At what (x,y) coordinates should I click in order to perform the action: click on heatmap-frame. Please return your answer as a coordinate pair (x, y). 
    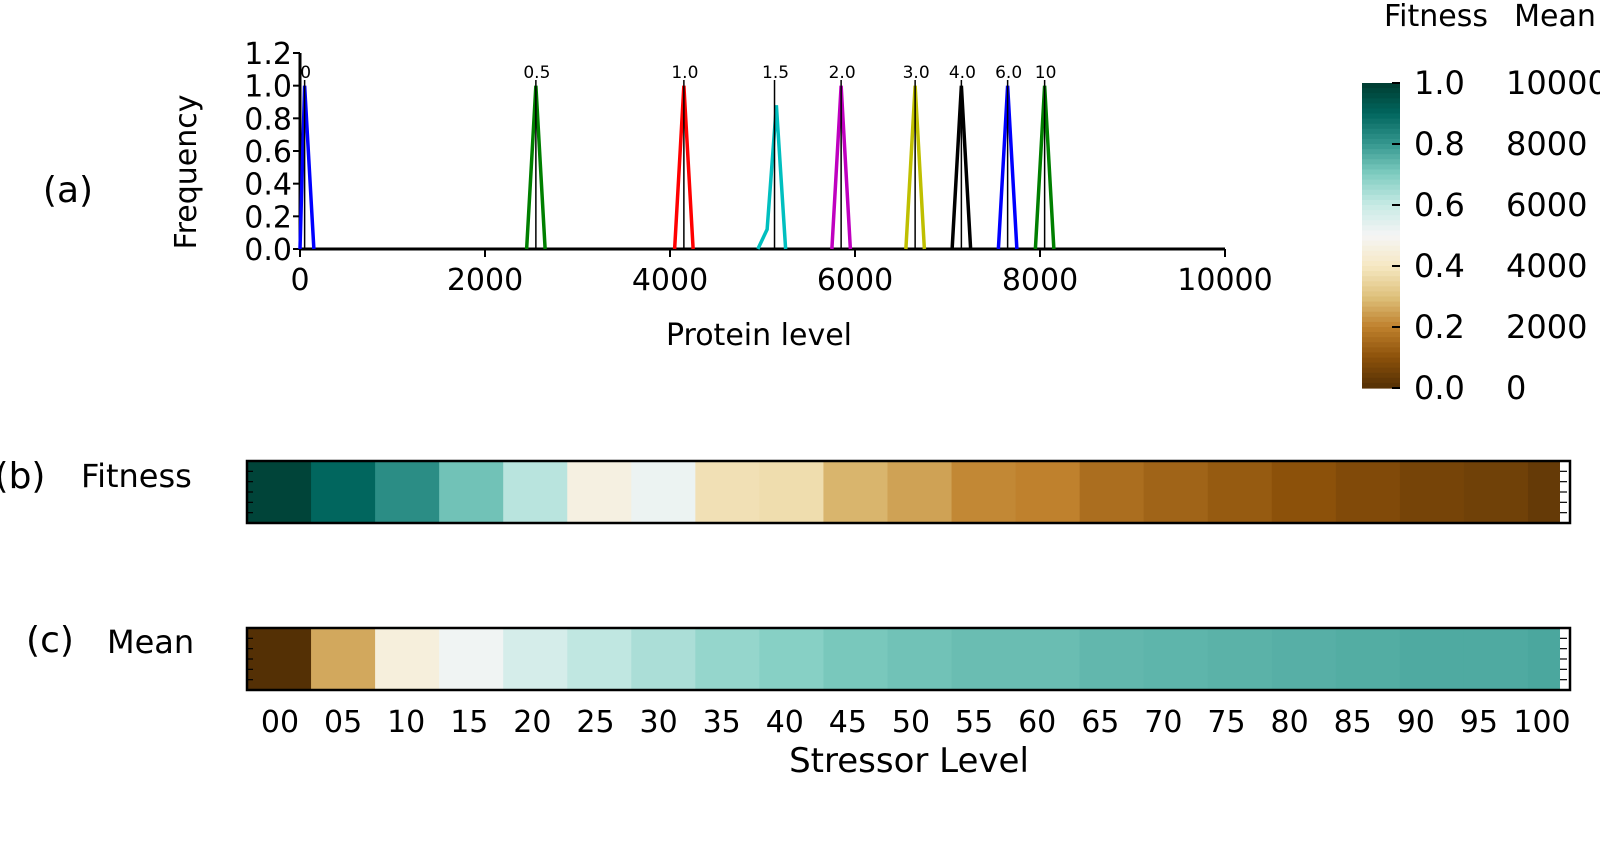
    Looking at the image, I should click on (908, 492).